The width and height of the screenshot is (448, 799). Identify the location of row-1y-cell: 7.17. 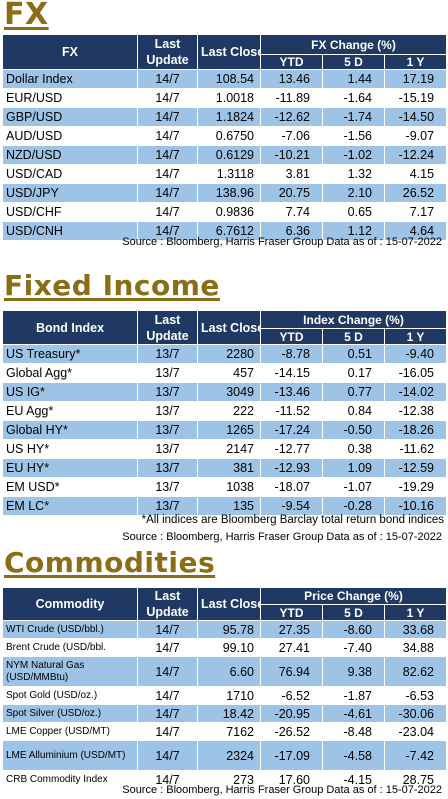
(415, 212).